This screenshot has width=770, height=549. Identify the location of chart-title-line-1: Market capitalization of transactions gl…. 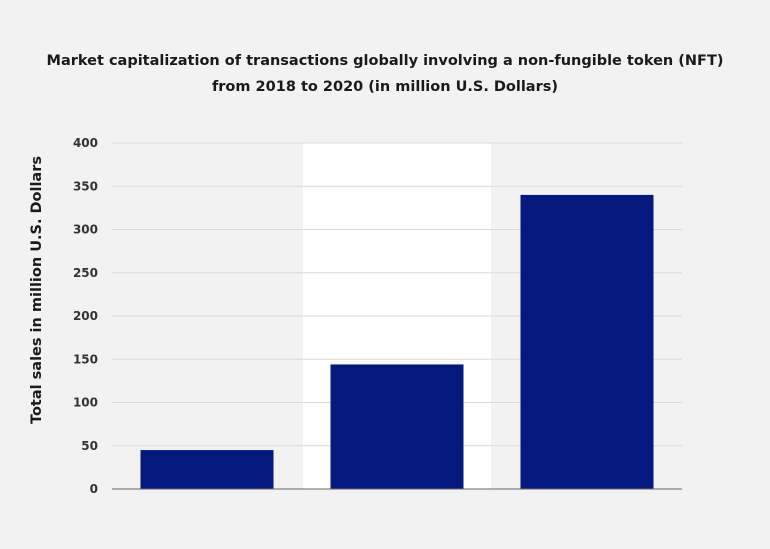
(385, 61).